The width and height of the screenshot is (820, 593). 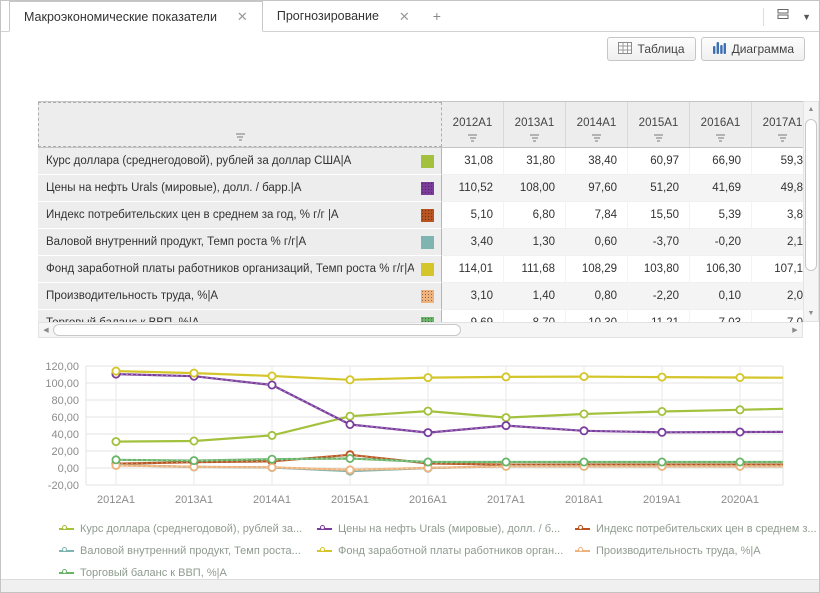 What do you see at coordinates (65, 401) in the screenshot?
I see `svg-text: 80,00` at bounding box center [65, 401].